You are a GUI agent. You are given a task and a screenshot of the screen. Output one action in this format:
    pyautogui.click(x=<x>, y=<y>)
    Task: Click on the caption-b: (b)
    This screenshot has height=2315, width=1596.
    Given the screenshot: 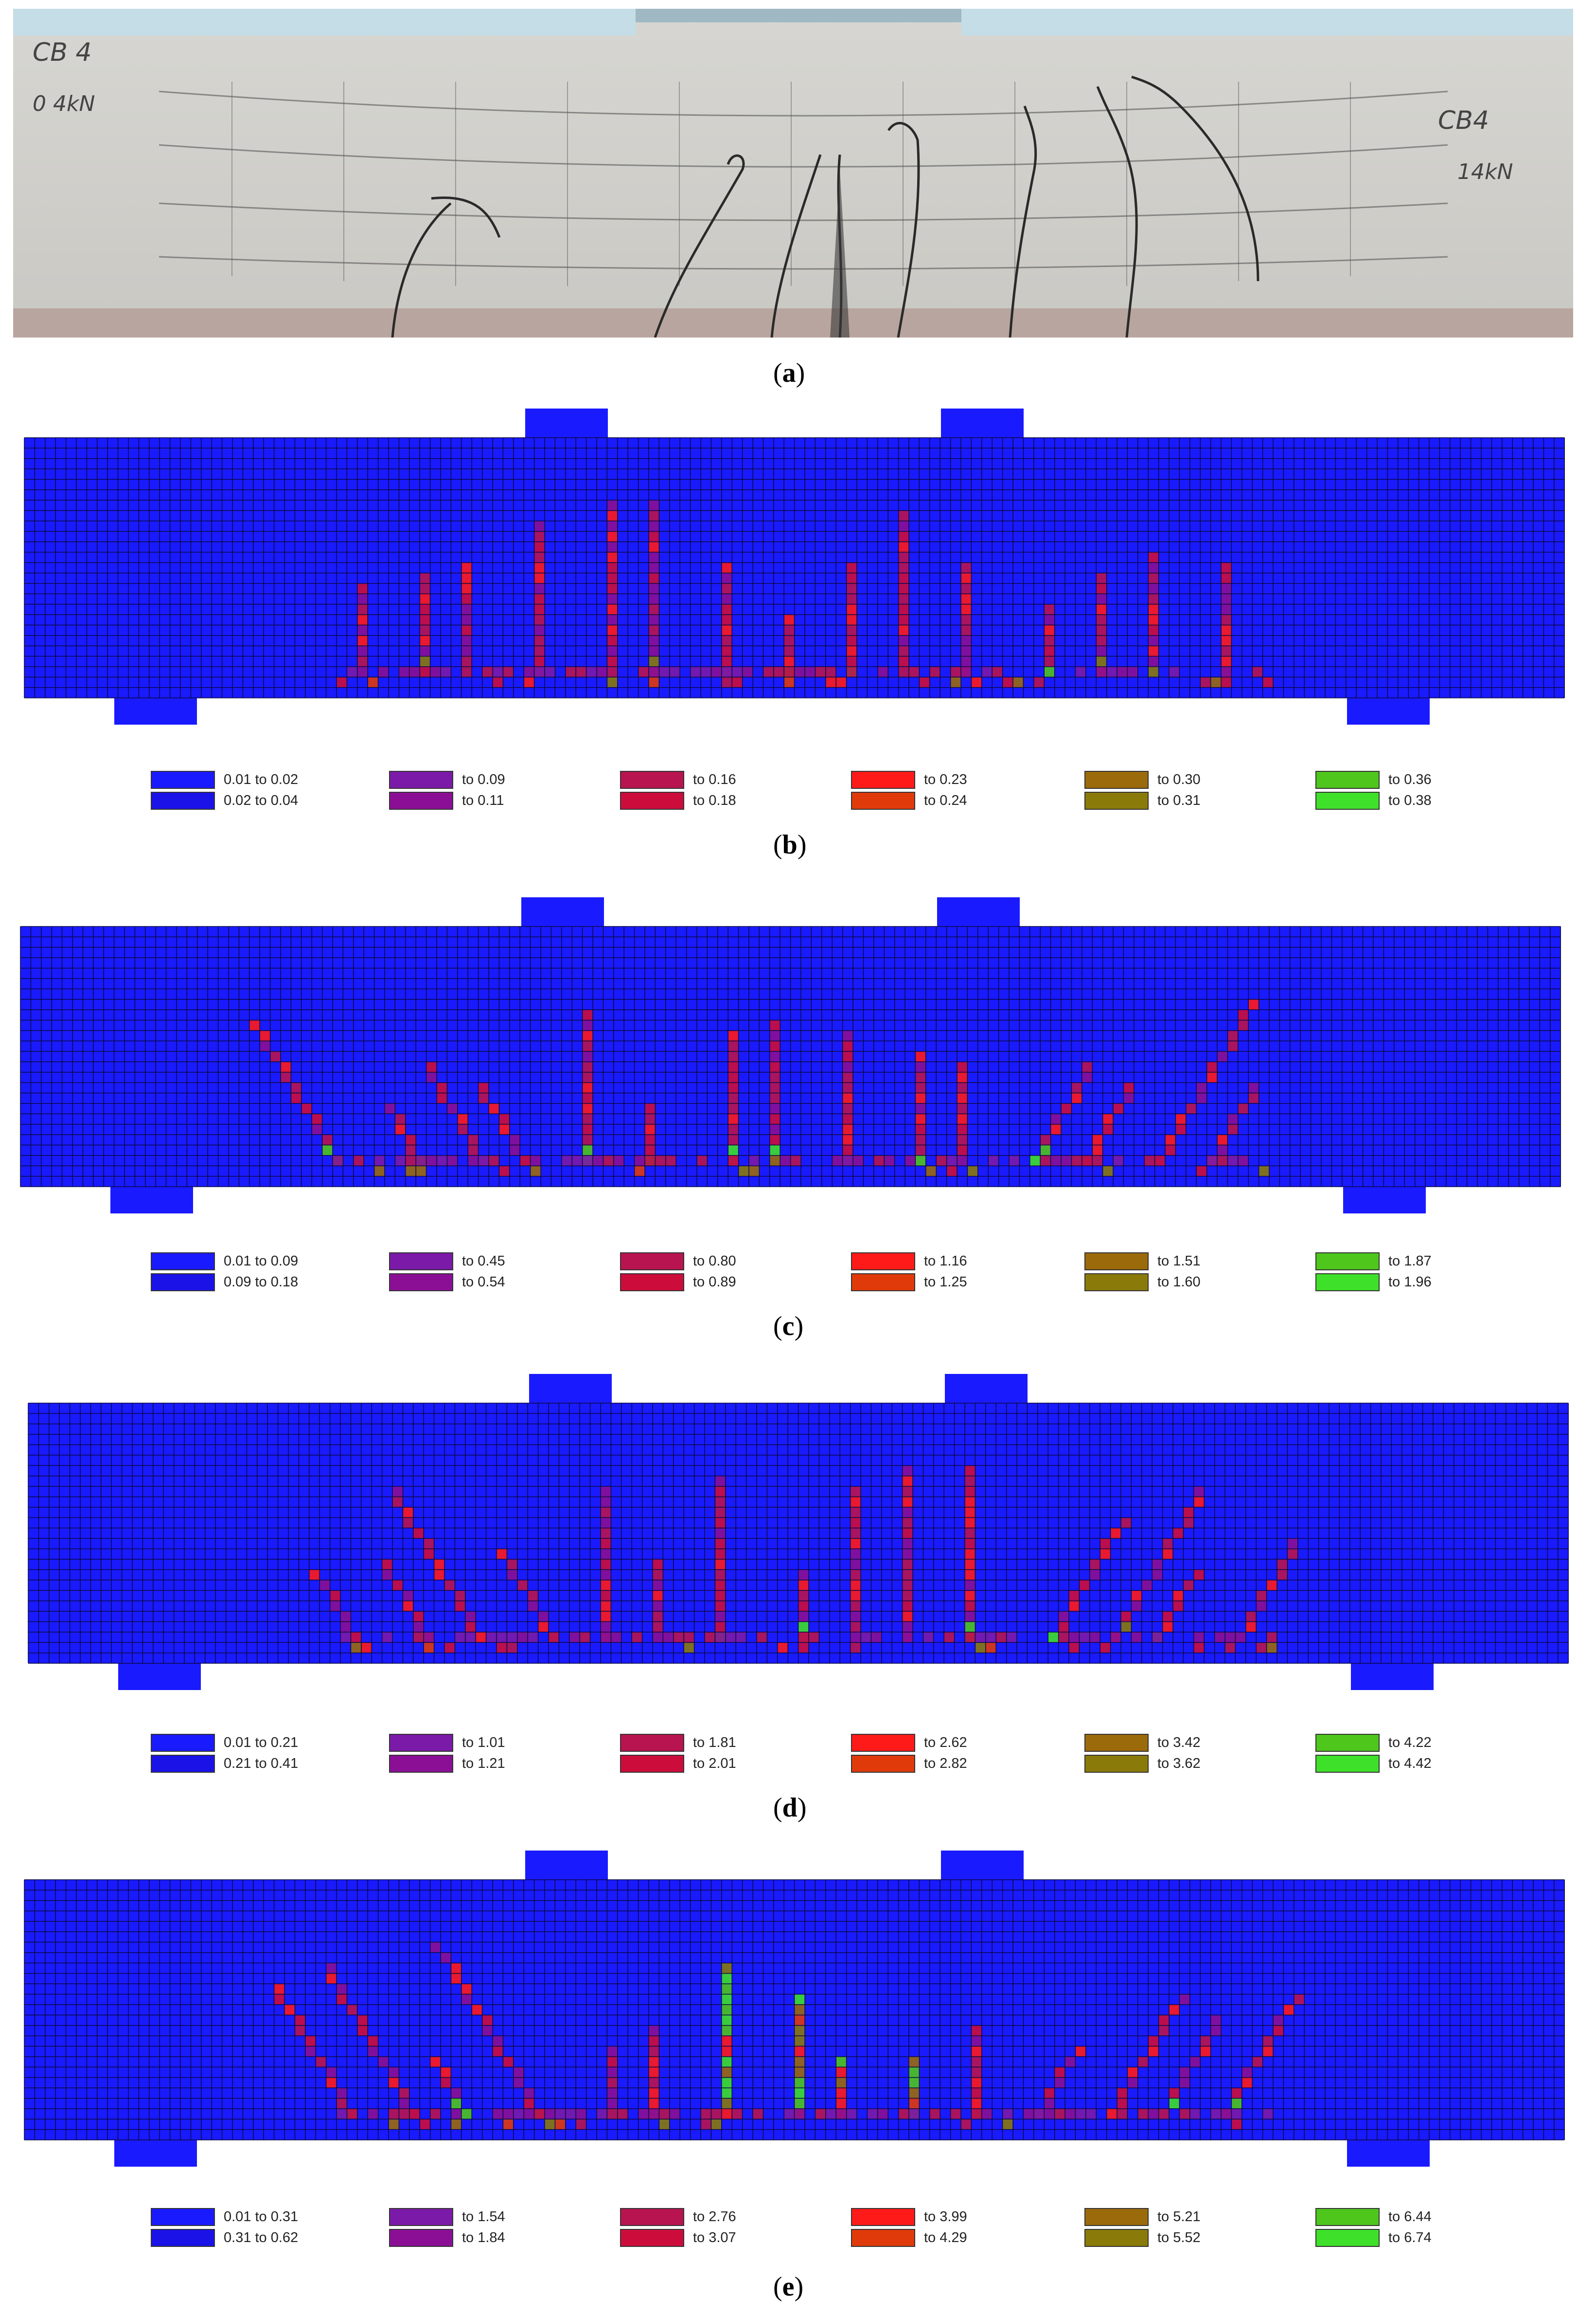 What is the action you would take?
    pyautogui.click(x=790, y=845)
    